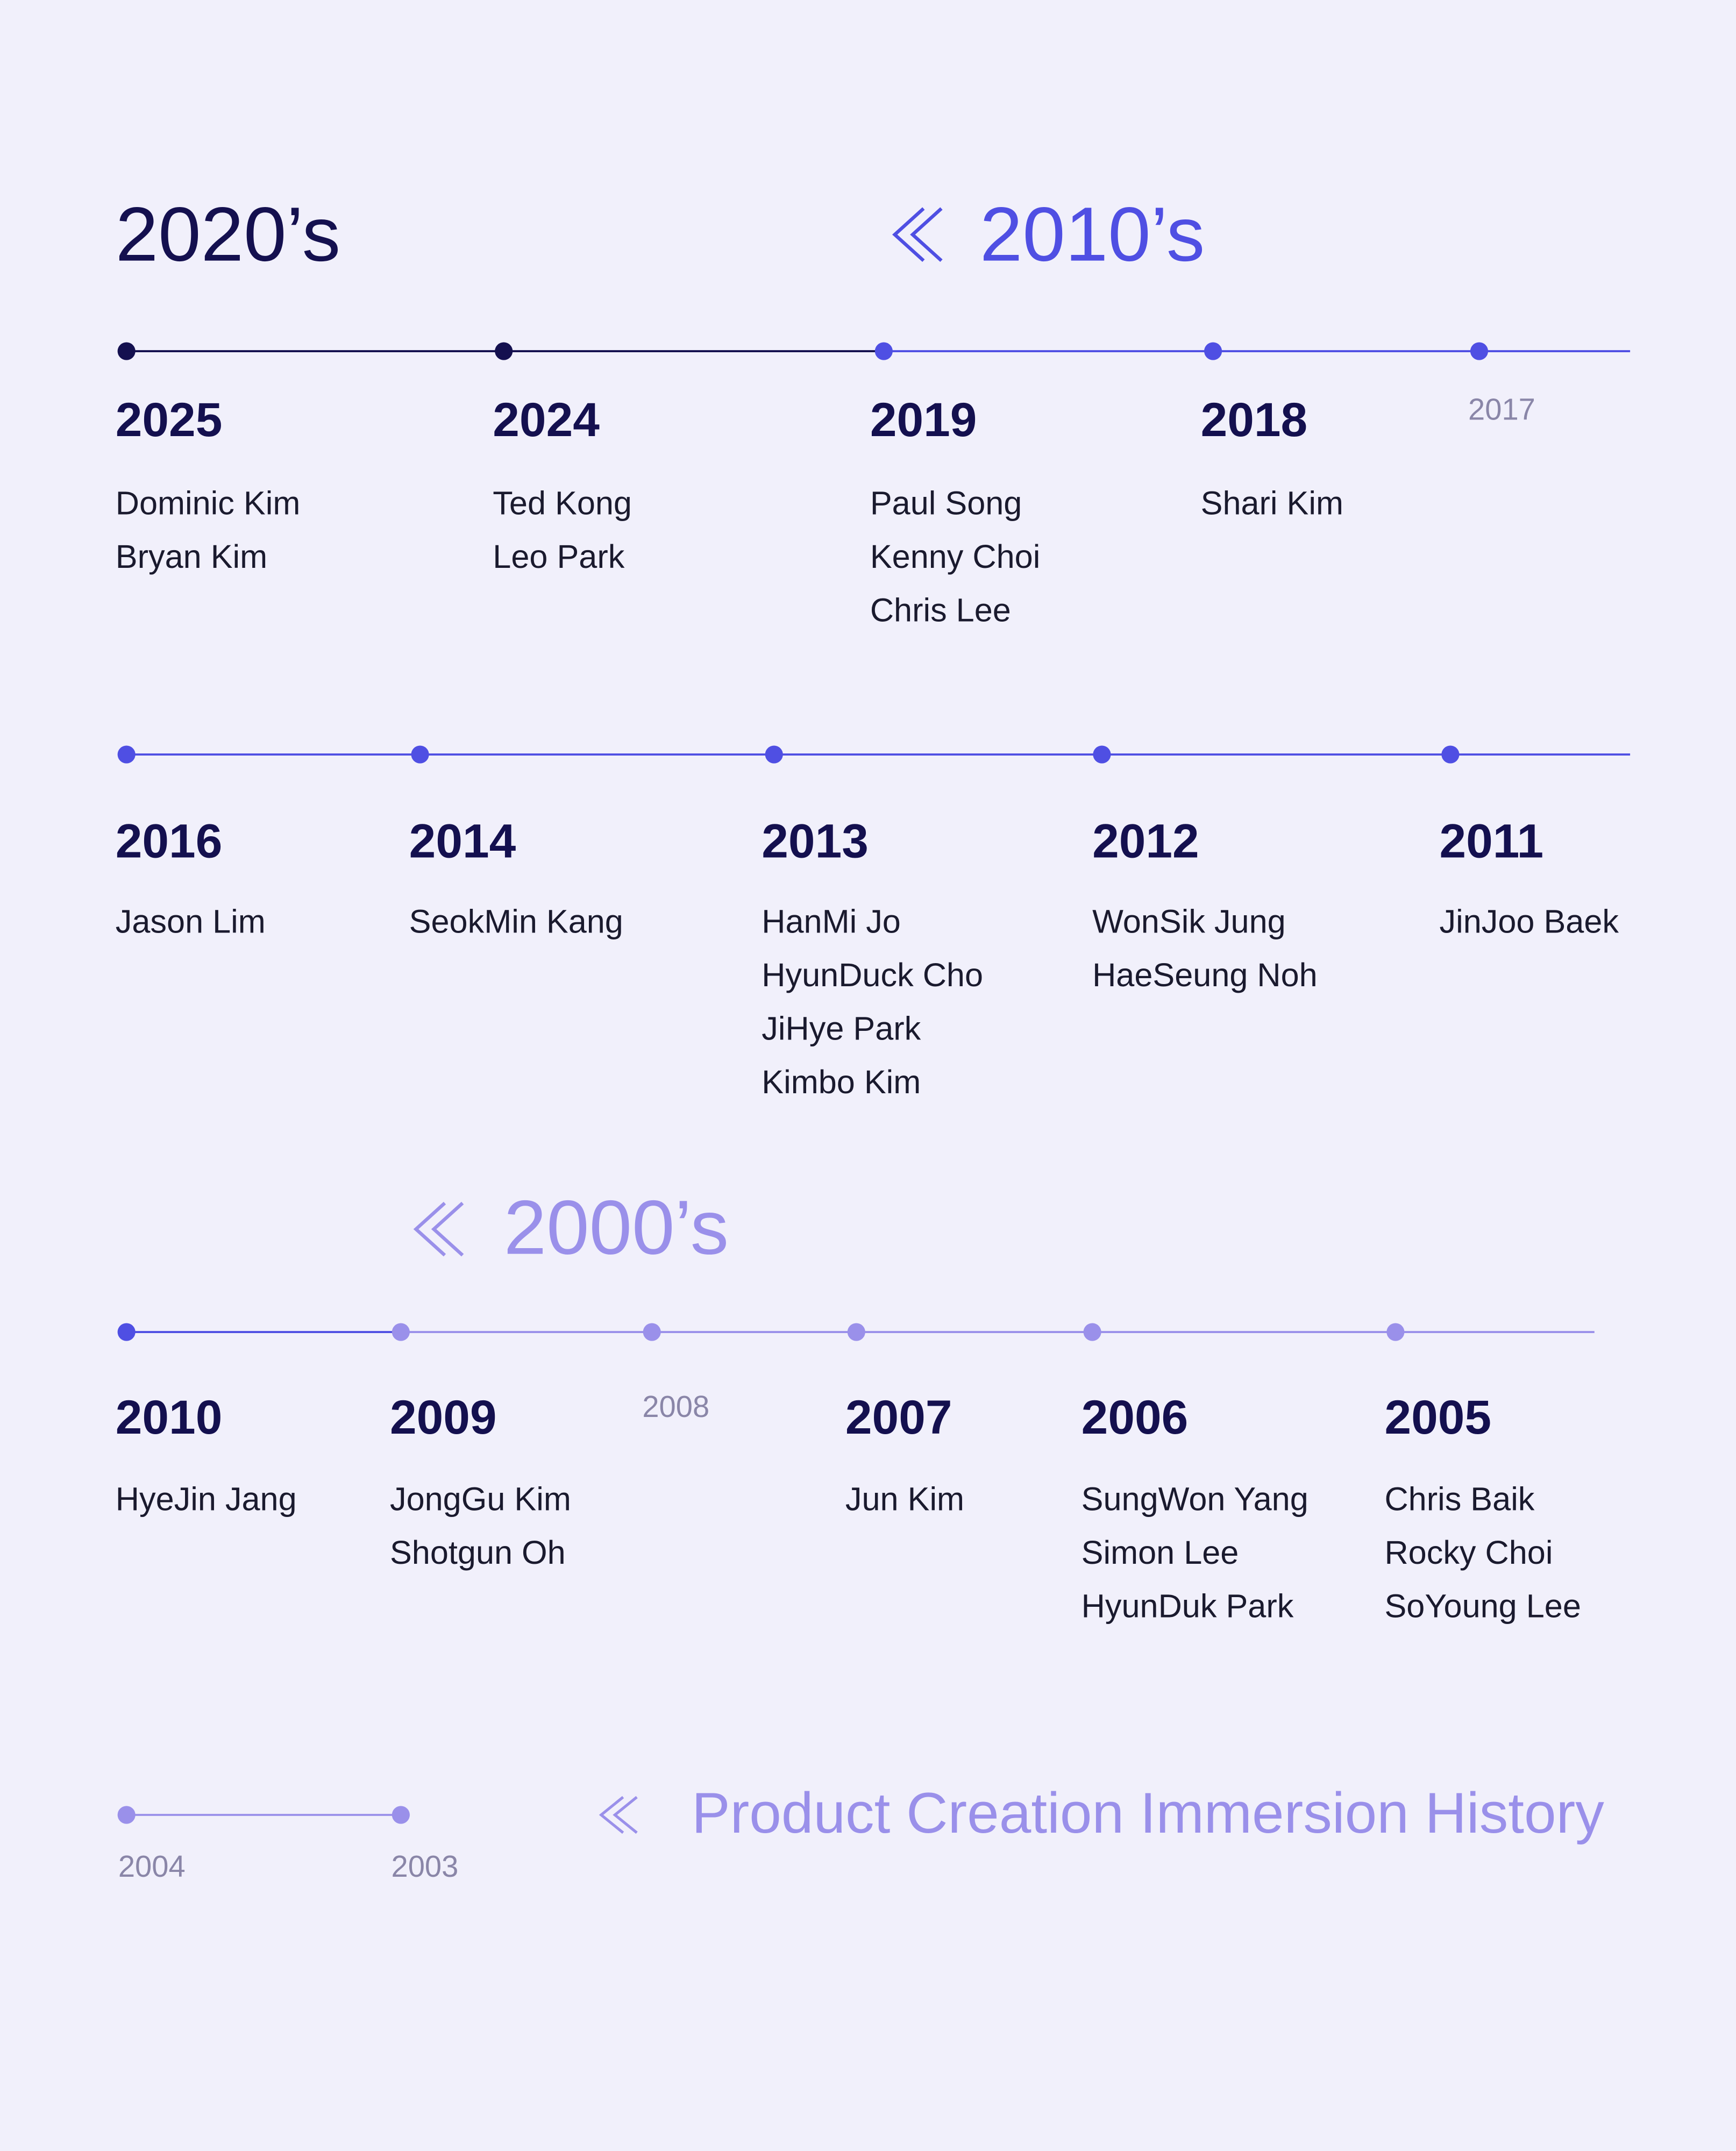 The width and height of the screenshot is (1736, 2151). I want to click on year: 2024, so click(546, 419).